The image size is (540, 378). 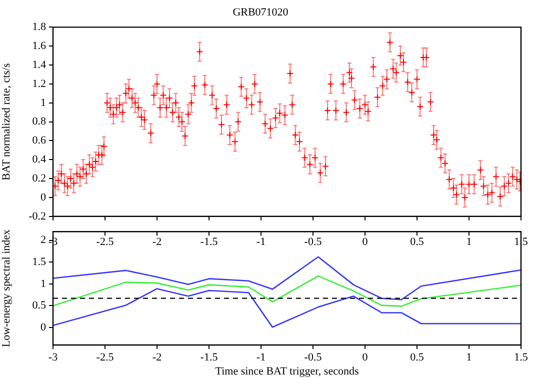 I want to click on x2-tick-label: -1, so click(x=261, y=357).